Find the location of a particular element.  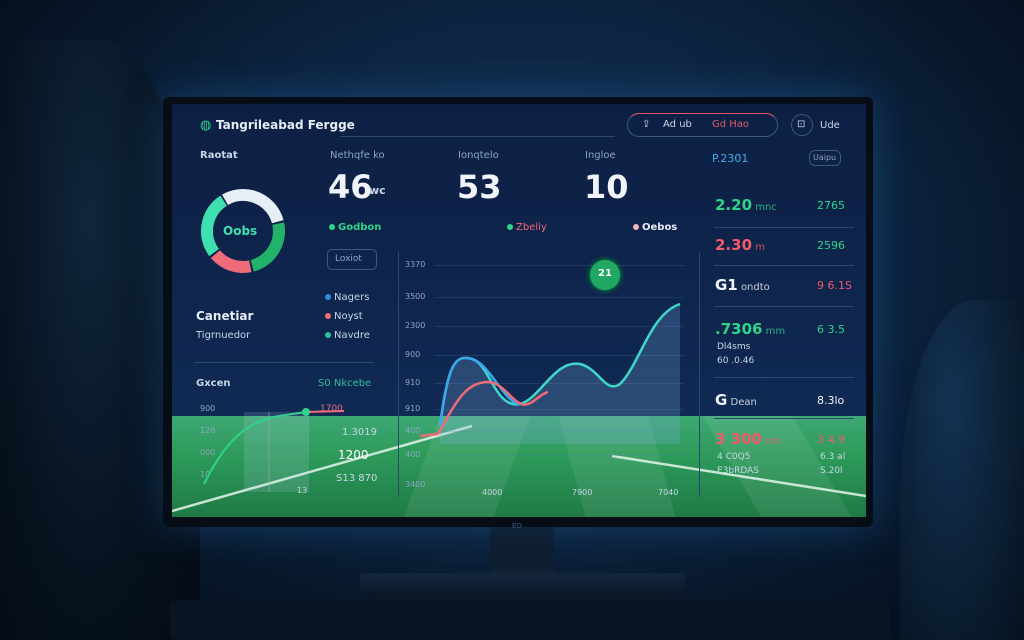

mini-ytick: 000 is located at coordinates (208, 452).